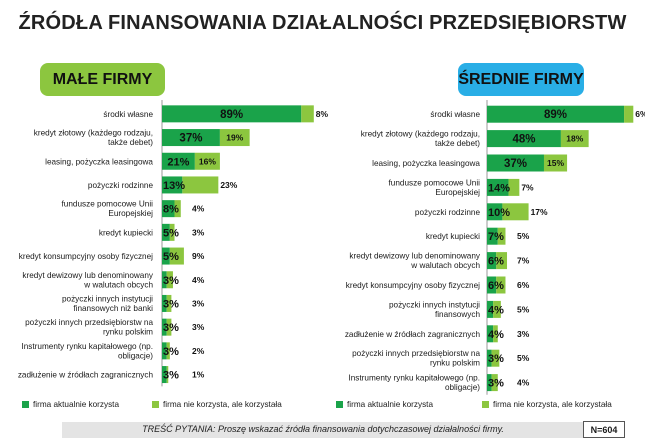 This screenshot has width=645, height=440. What do you see at coordinates (198, 280) in the screenshot?
I see `panel-0-value-considered: 4%` at bounding box center [198, 280].